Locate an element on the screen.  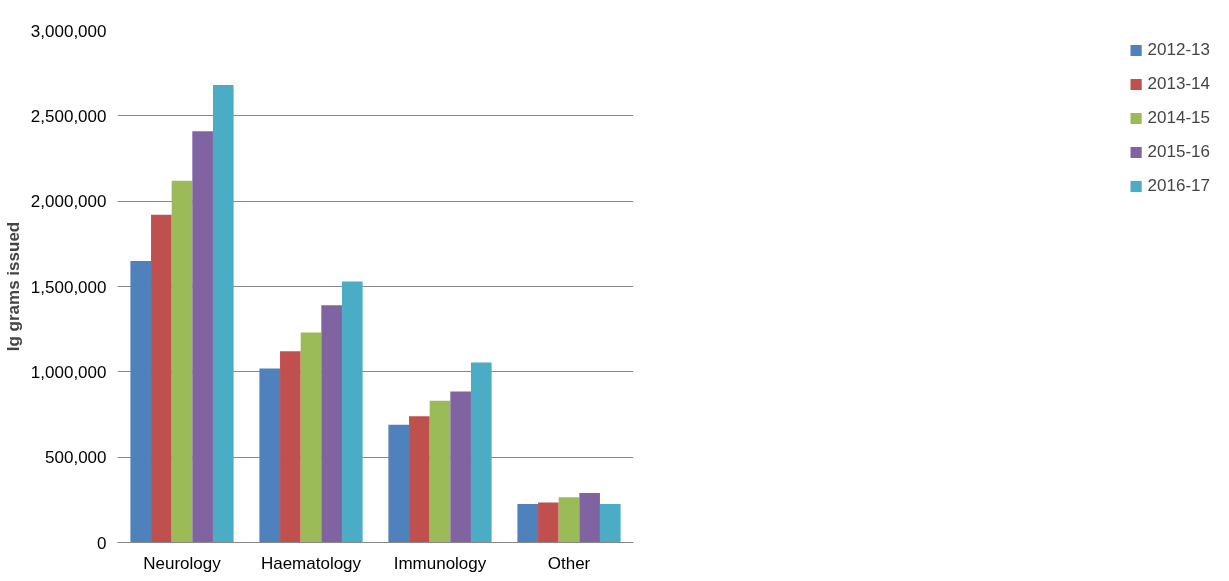
y-tick-label: 3,000,000 is located at coordinates (68, 31).